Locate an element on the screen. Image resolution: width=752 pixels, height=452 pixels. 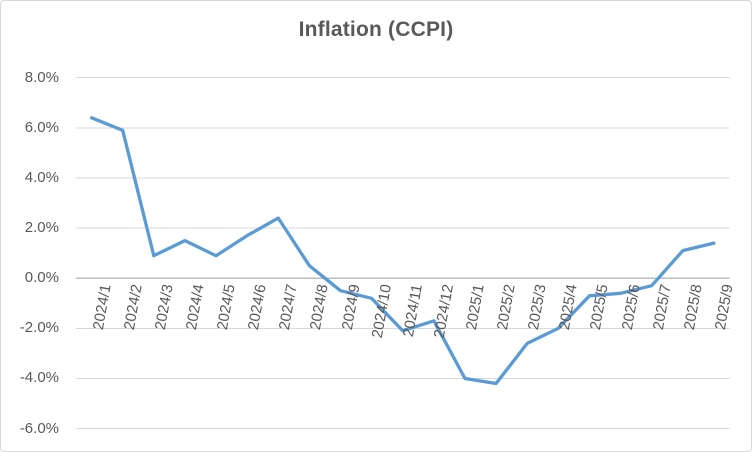
y-axis-tick-label: 4.0% is located at coordinates (41, 177).